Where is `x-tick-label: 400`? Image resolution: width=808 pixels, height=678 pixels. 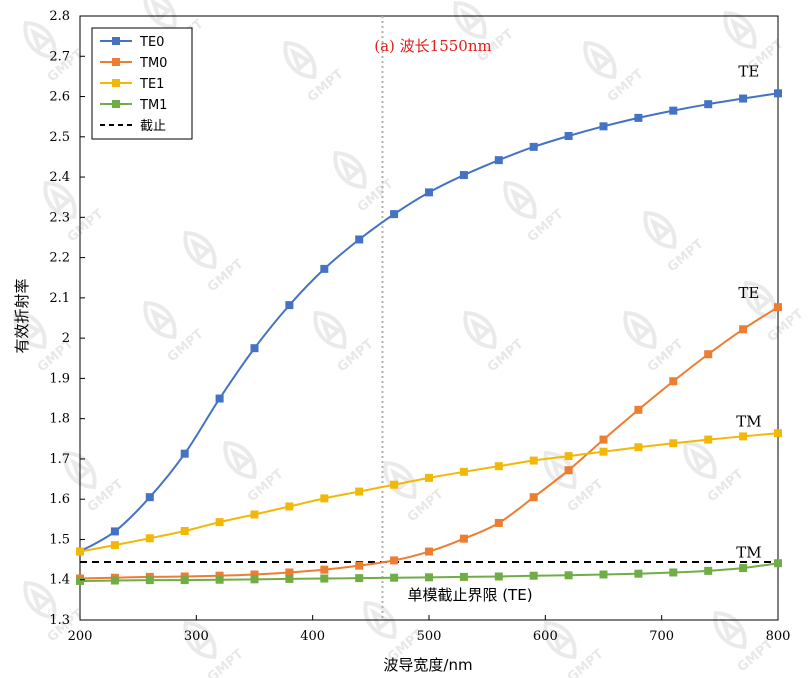 x-tick-label: 400 is located at coordinates (312, 636).